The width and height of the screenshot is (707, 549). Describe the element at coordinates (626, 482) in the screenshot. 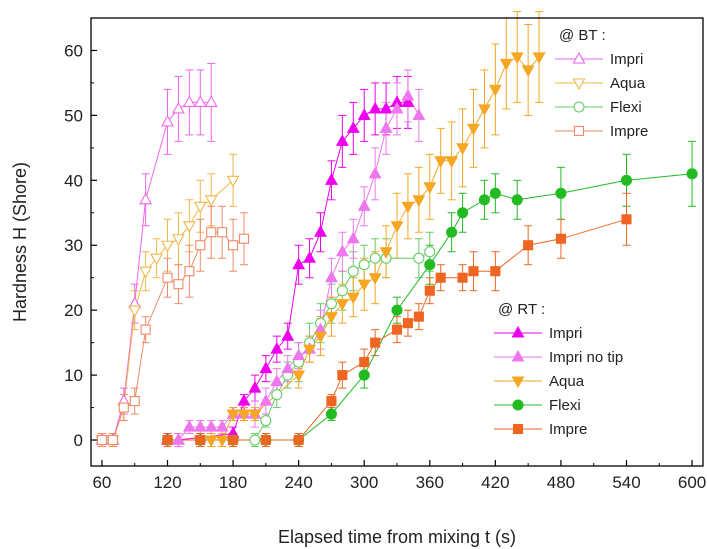

I see `x-tick-label: 540` at that location.